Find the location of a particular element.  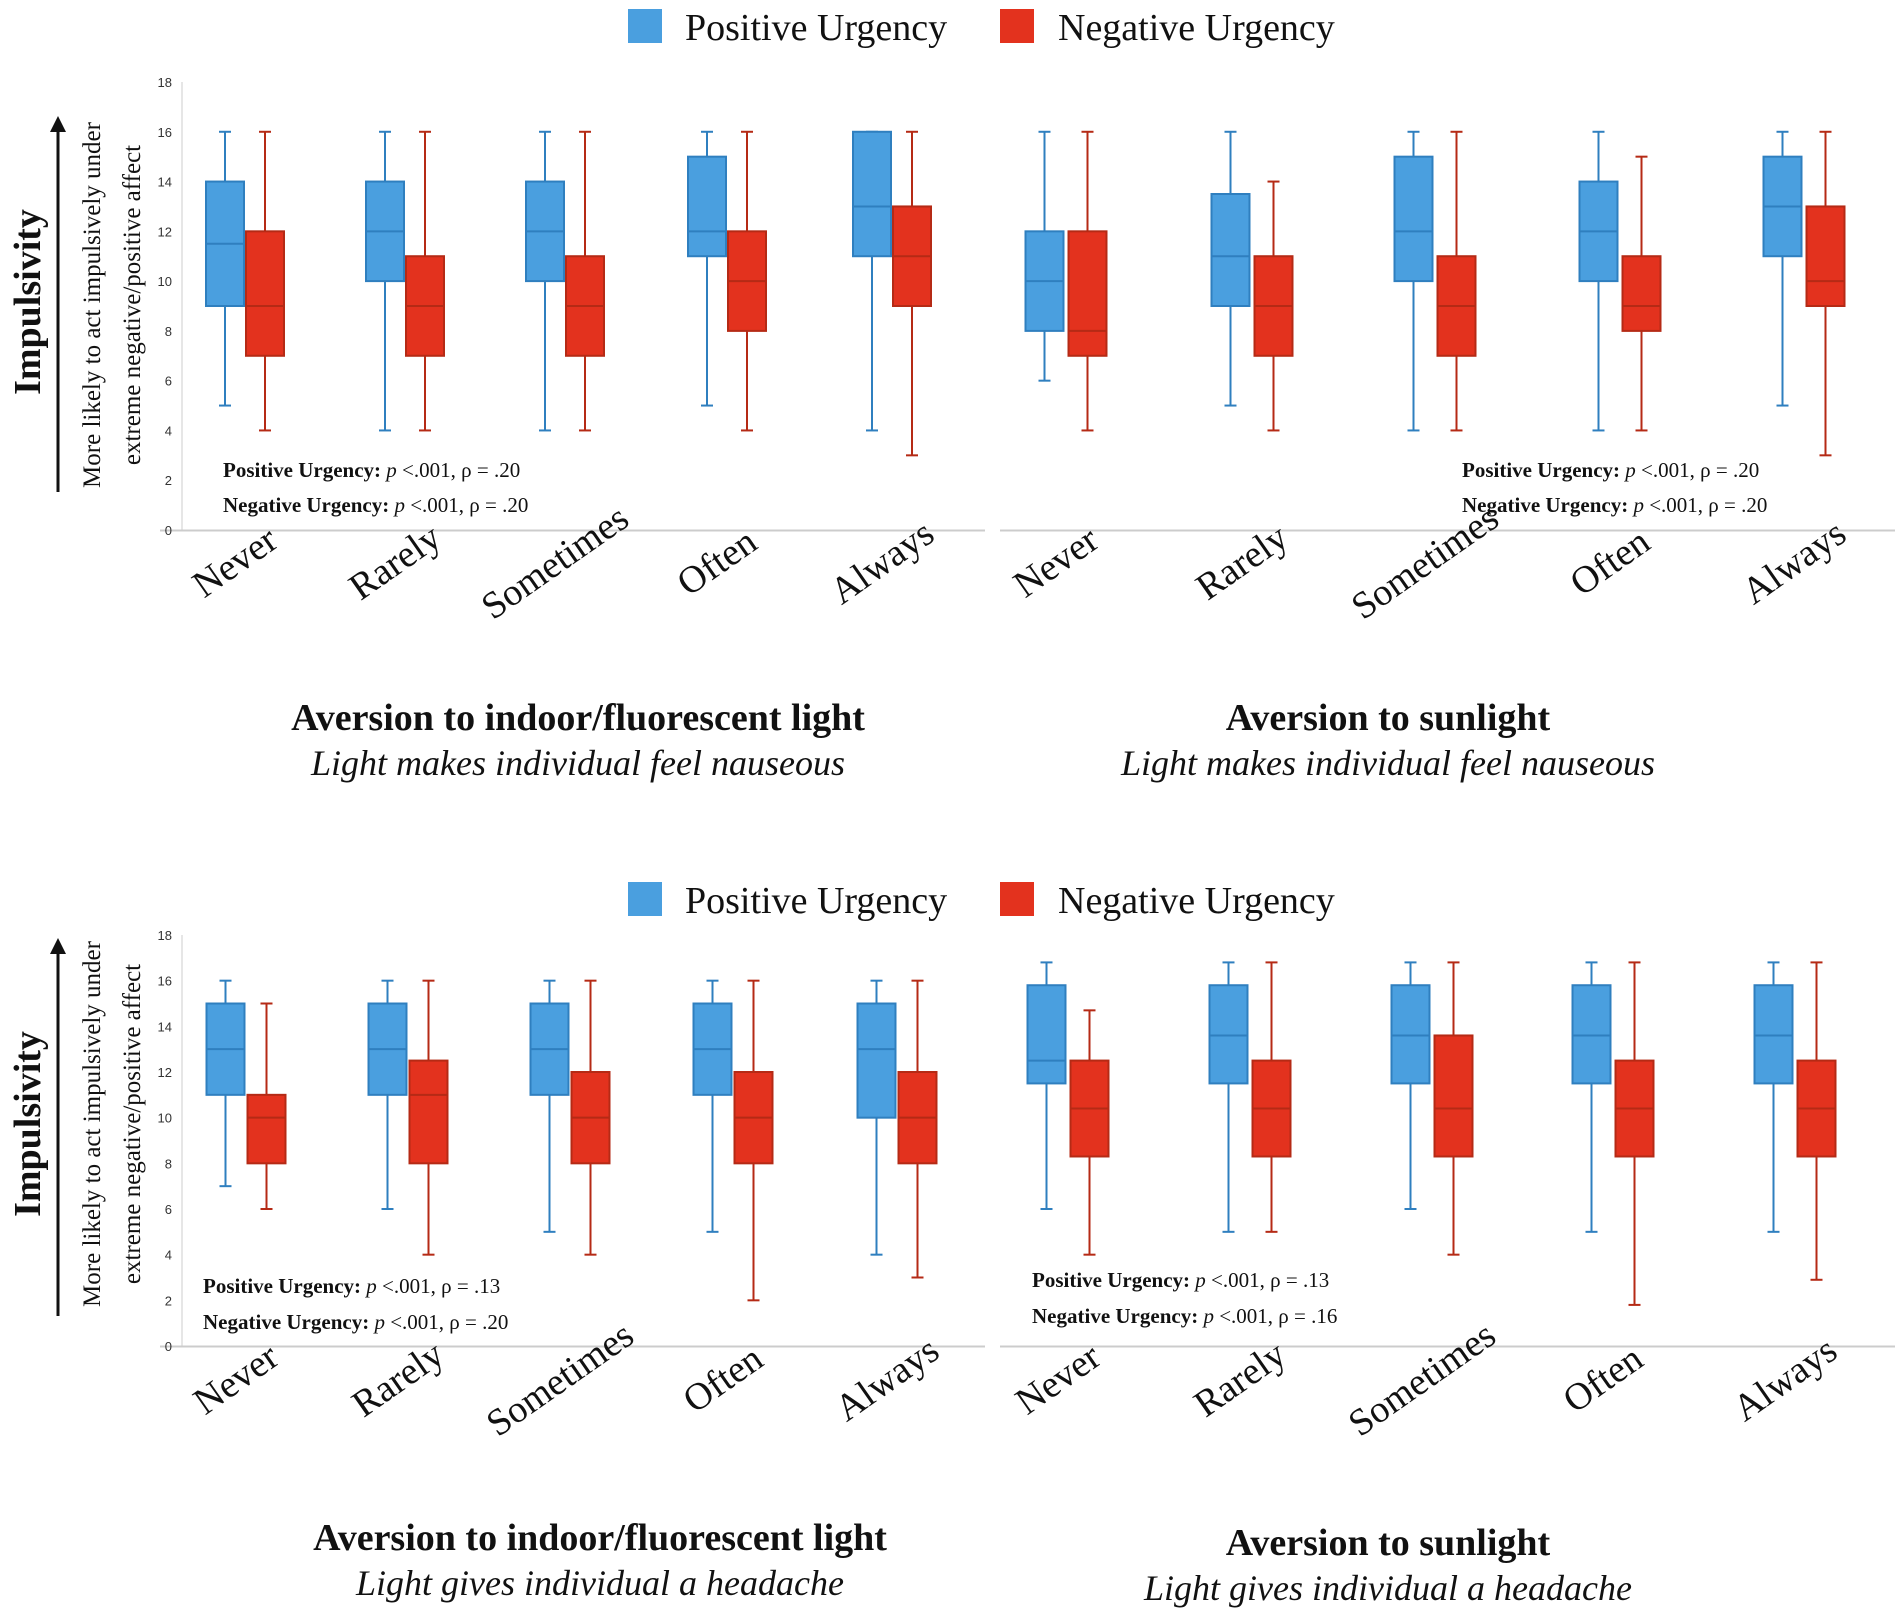

legend-top: Positive Urgency Negative Urgency is located at coordinates (981, 28).